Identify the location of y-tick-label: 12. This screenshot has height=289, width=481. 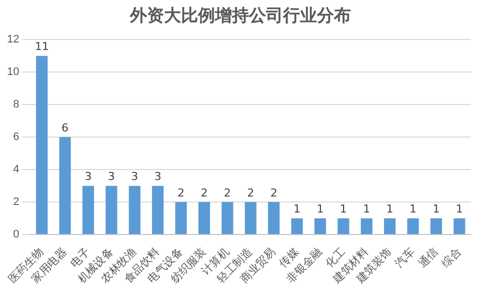
(13, 40).